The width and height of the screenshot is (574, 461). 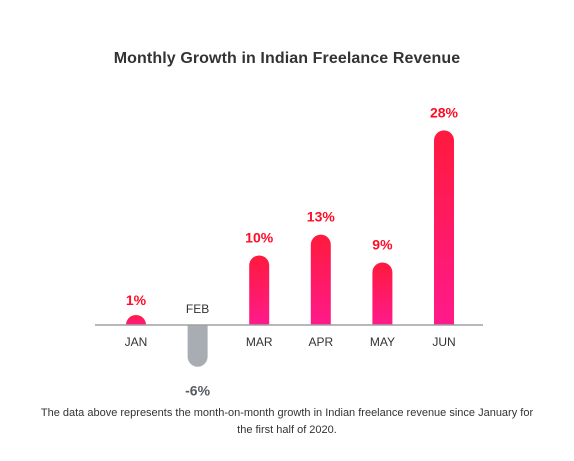 What do you see at coordinates (443, 342) in the screenshot?
I see `category-label-jun: JUN` at bounding box center [443, 342].